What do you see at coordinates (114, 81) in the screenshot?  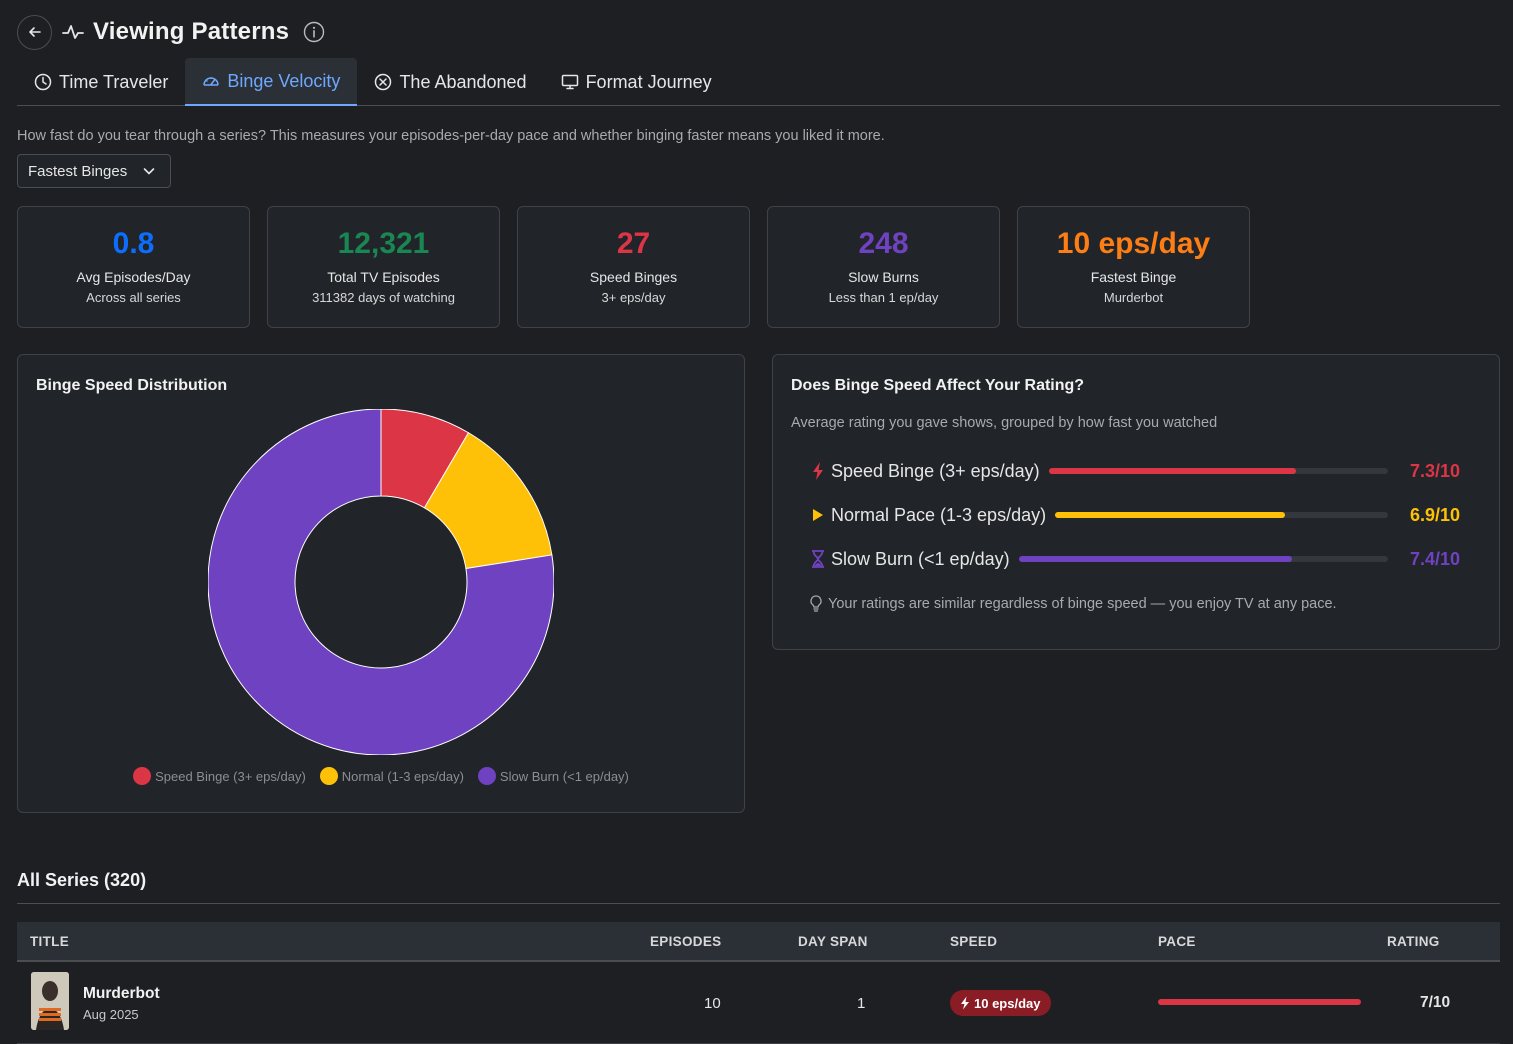 I see `tab-label: Time Traveler` at bounding box center [114, 81].